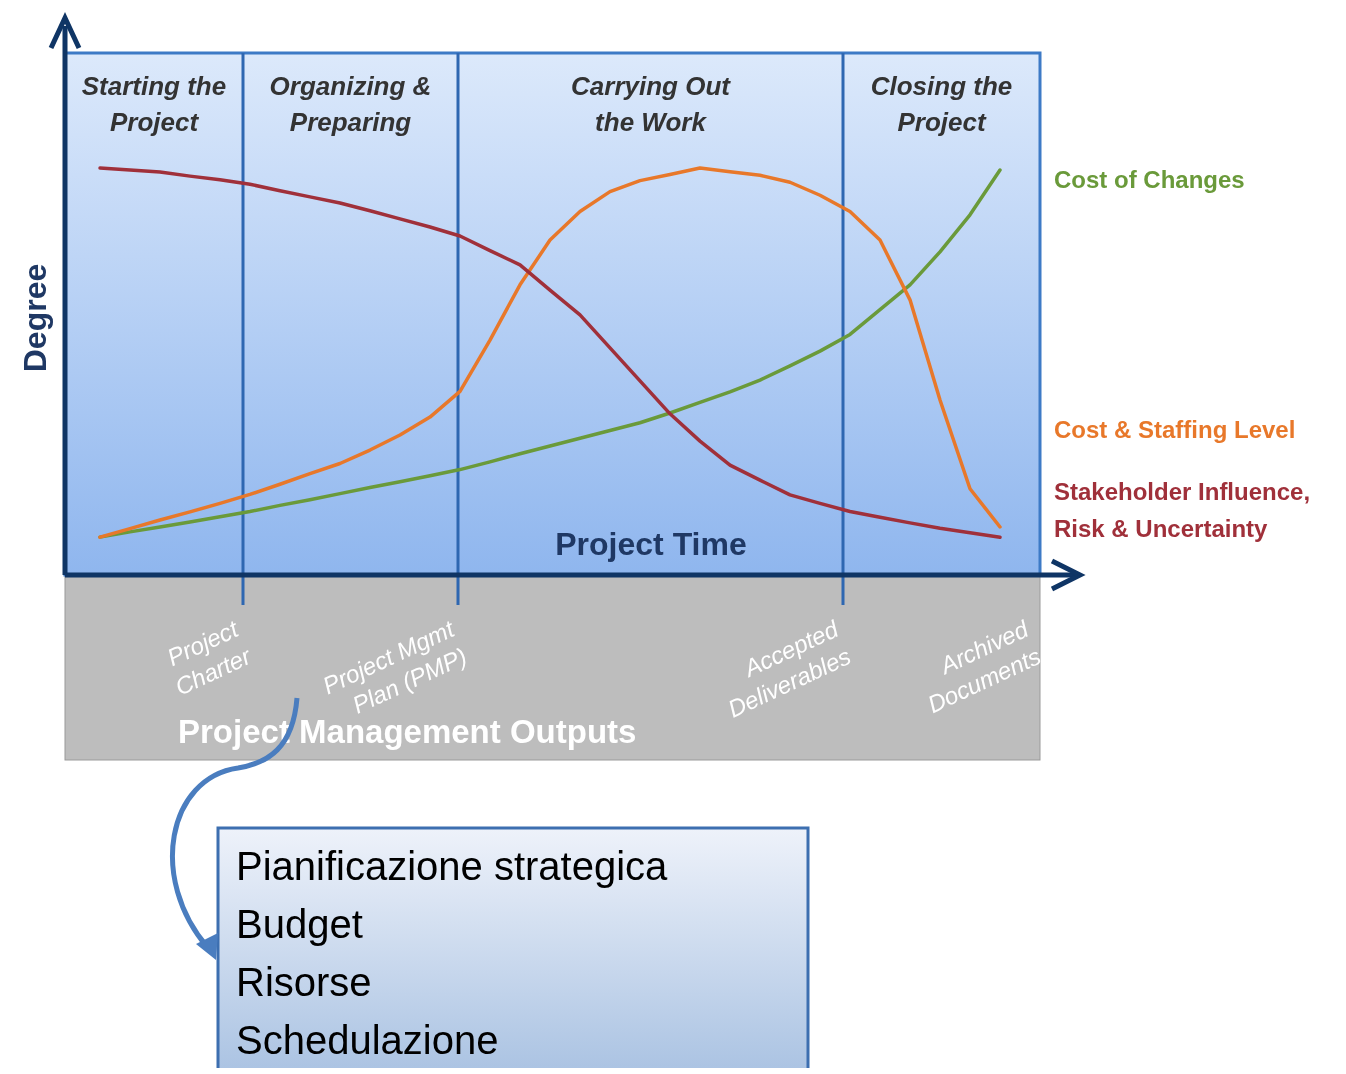 Image resolution: width=1346 pixels, height=1074 pixels. Describe the element at coordinates (1175, 429) in the screenshot. I see `text: Cost & Staffing Level` at that location.